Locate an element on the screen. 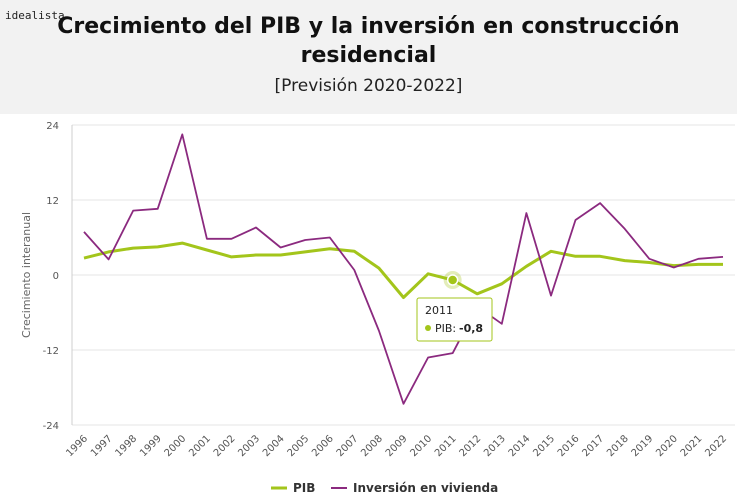 Image resolution: width=737 pixels, height=502 pixels. y-tick-label: -24 is located at coordinates (51, 426).